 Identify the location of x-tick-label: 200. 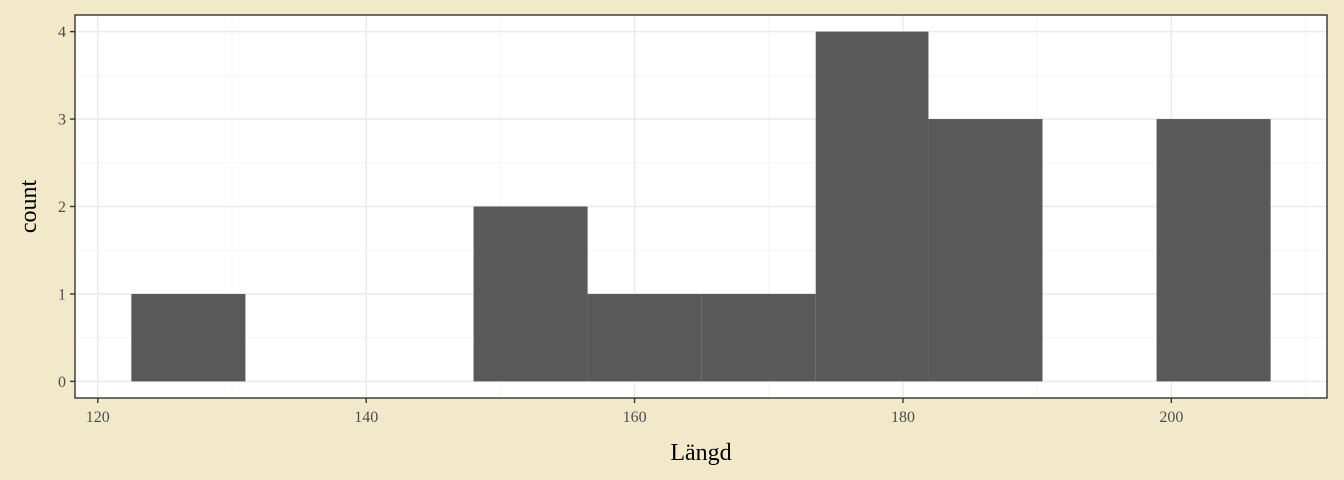
(1171, 417).